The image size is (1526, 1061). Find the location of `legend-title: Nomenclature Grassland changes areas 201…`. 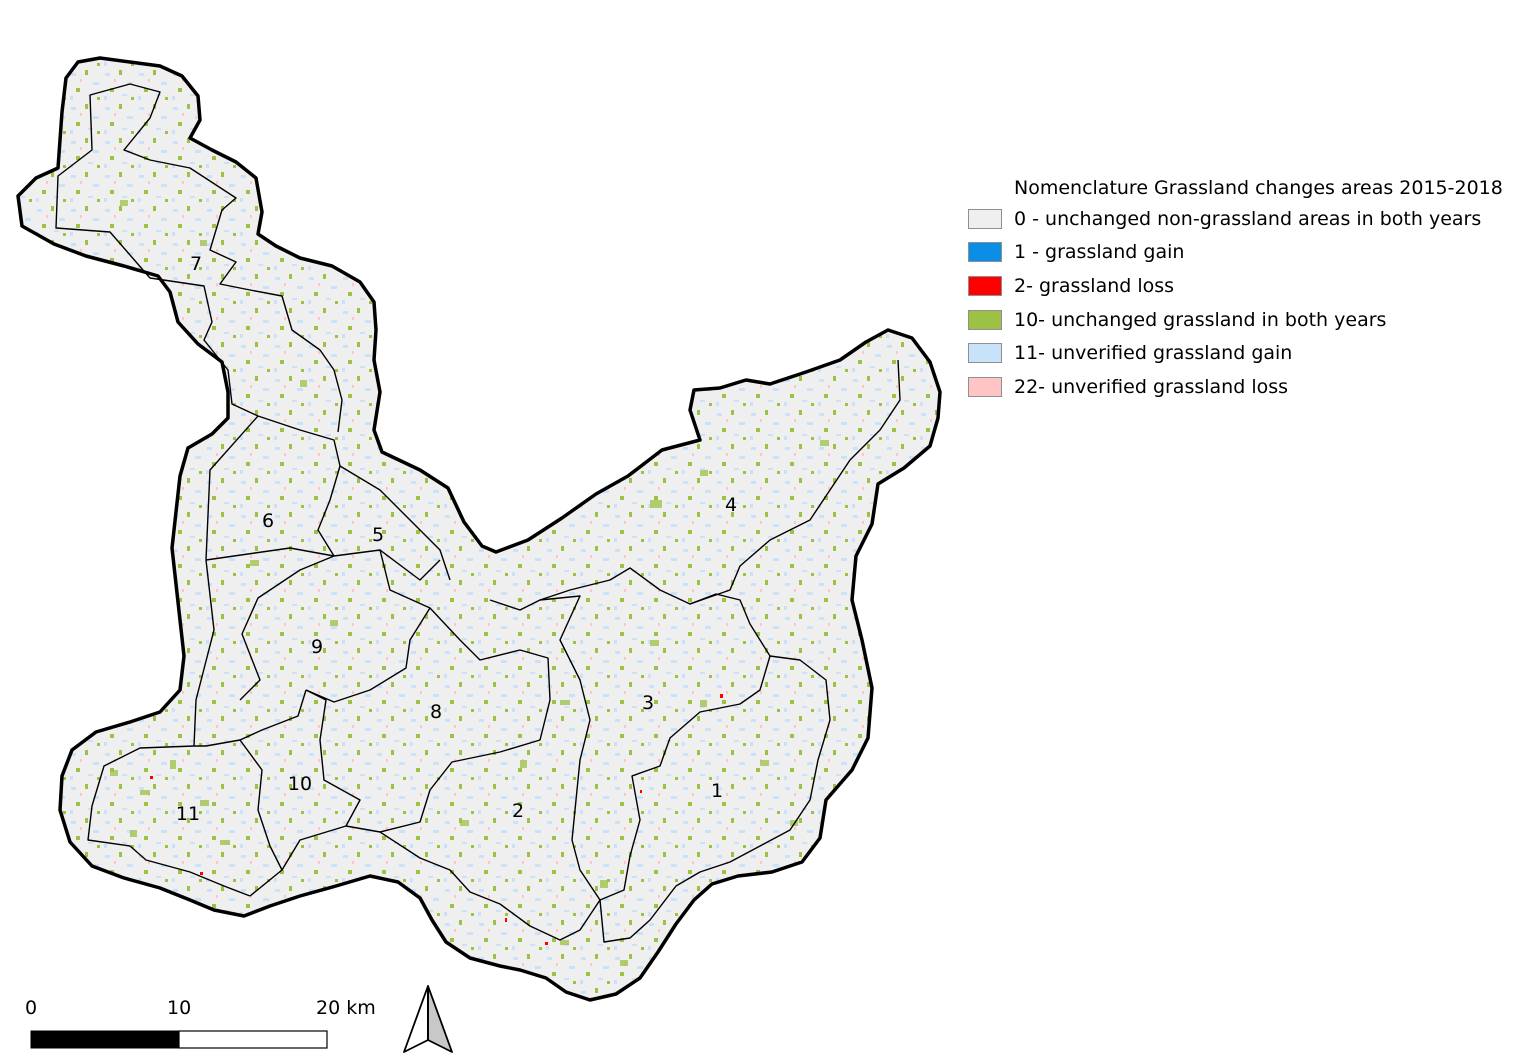

legend-title: Nomenclature Grassland changes areas 201… is located at coordinates (1258, 188).